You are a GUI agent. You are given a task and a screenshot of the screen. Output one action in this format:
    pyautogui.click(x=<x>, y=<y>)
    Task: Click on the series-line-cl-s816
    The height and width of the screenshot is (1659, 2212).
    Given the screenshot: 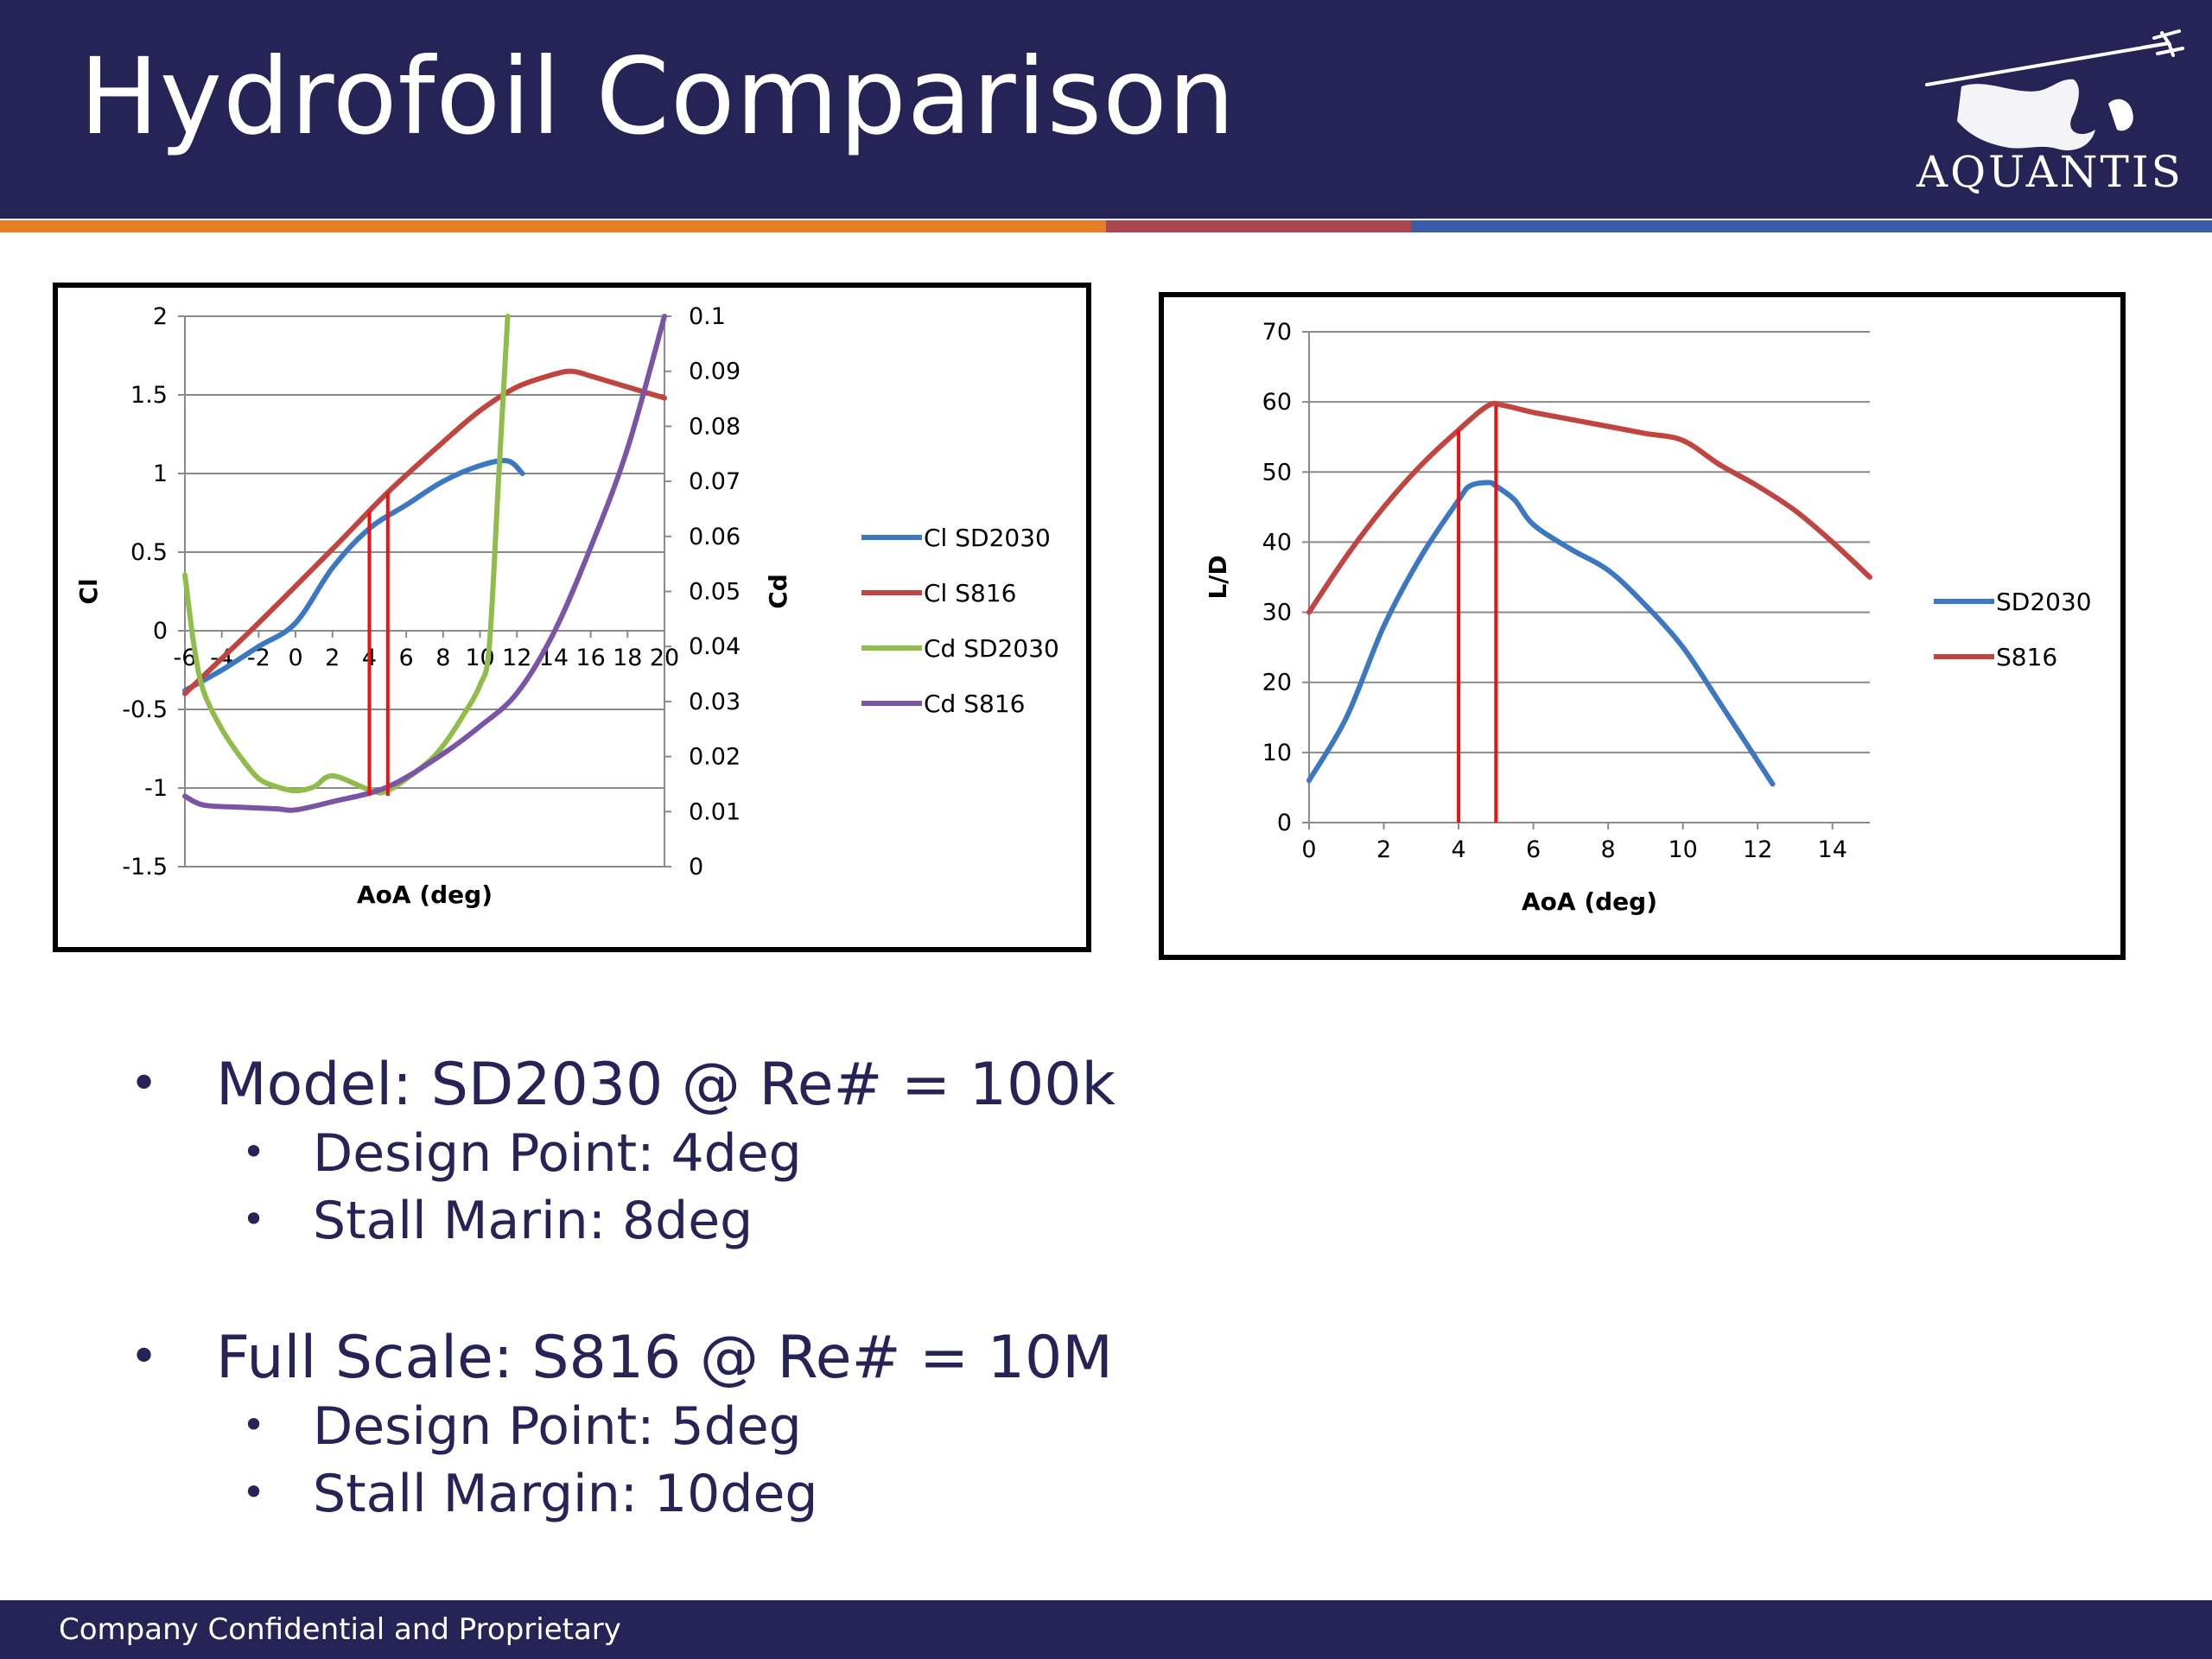 What is the action you would take?
    pyautogui.click(x=424, y=532)
    